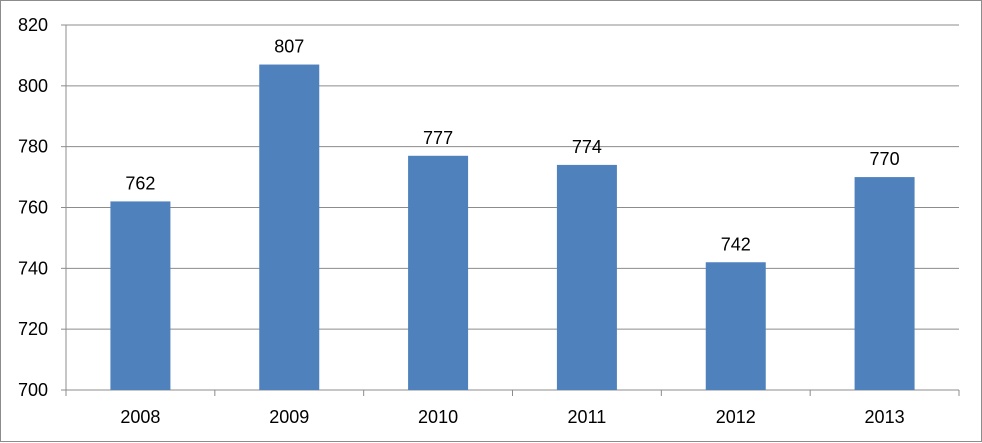  What do you see at coordinates (33, 86) in the screenshot?
I see `y-tick-label: 800` at bounding box center [33, 86].